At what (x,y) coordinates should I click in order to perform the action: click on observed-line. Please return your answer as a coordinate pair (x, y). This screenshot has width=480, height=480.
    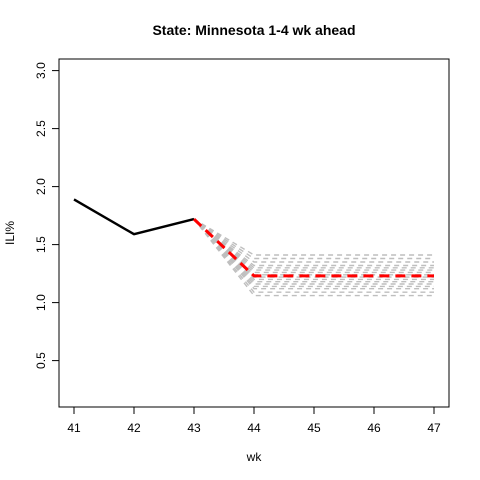
    Looking at the image, I should click on (134, 217).